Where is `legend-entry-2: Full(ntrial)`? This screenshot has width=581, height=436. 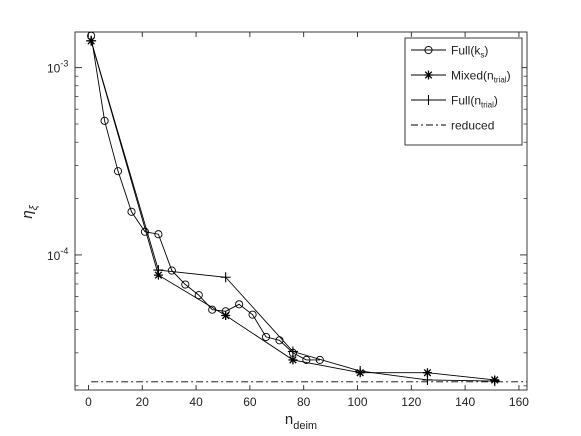 legend-entry-2: Full(ntrial) is located at coordinates (454, 102).